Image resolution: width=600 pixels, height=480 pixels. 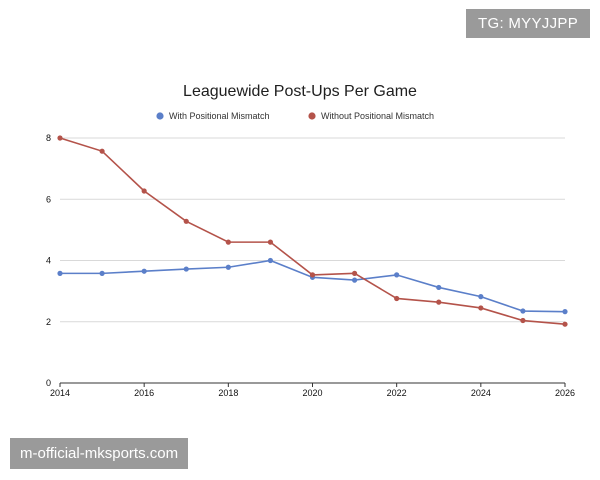 What do you see at coordinates (528, 23) in the screenshot?
I see `telegram-watermark: TG: MYYJJPP` at bounding box center [528, 23].